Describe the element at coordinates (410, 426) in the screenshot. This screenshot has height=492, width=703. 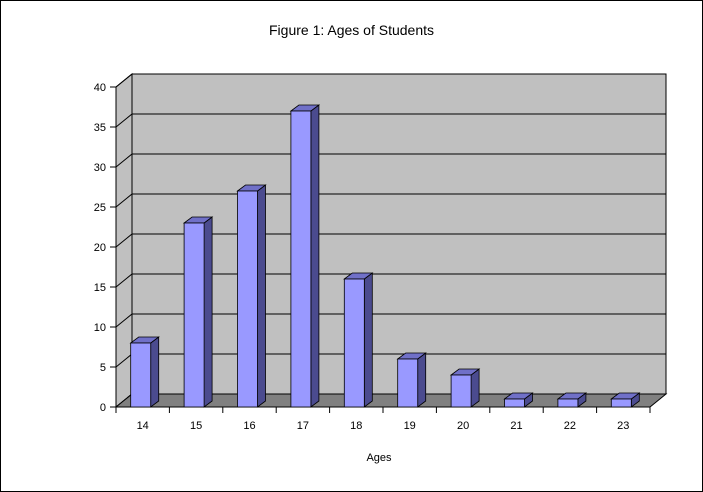
I see `x-tick-label: 19` at that location.